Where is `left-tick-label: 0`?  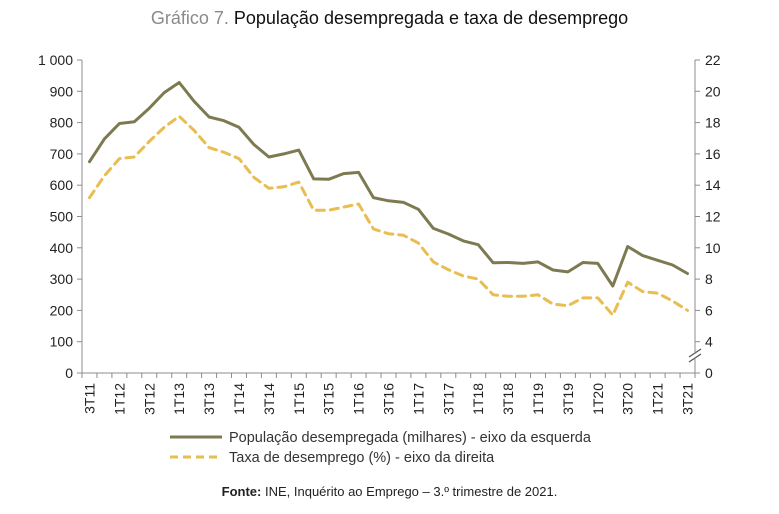 left-tick-label: 0 is located at coordinates (69, 373).